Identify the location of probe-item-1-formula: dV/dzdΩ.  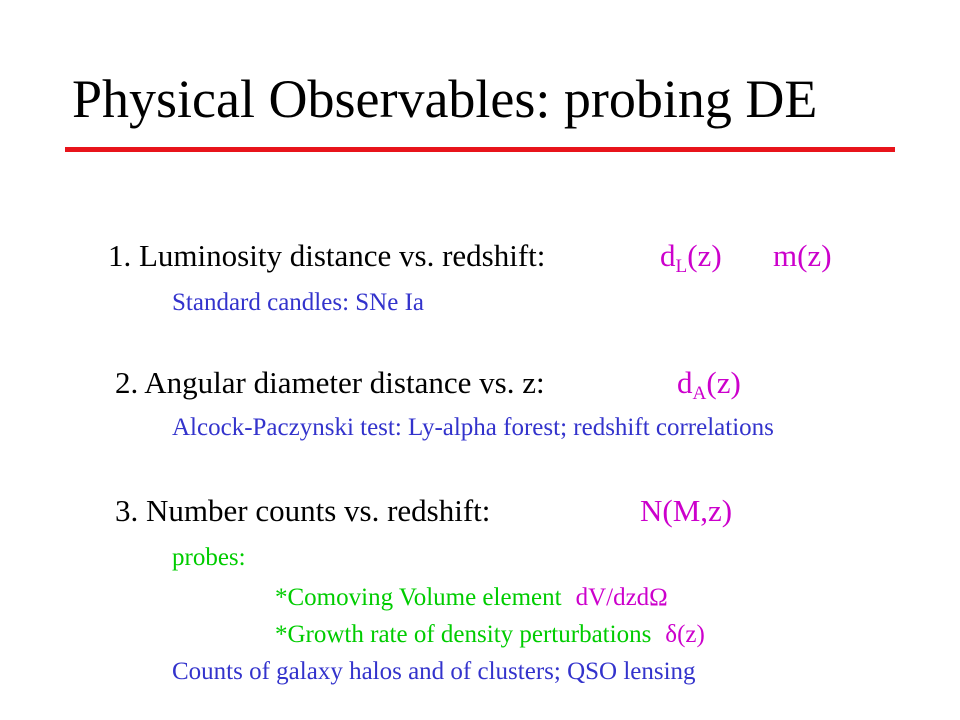
(621, 597).